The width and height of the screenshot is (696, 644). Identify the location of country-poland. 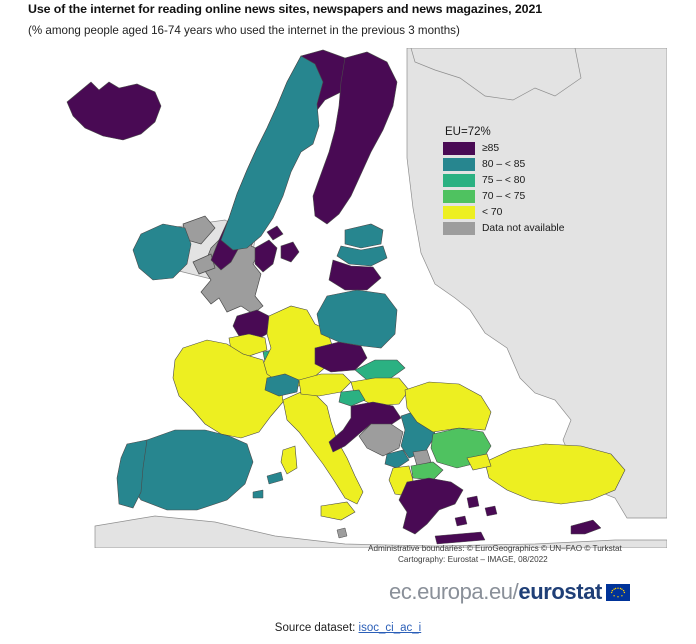
(357, 319).